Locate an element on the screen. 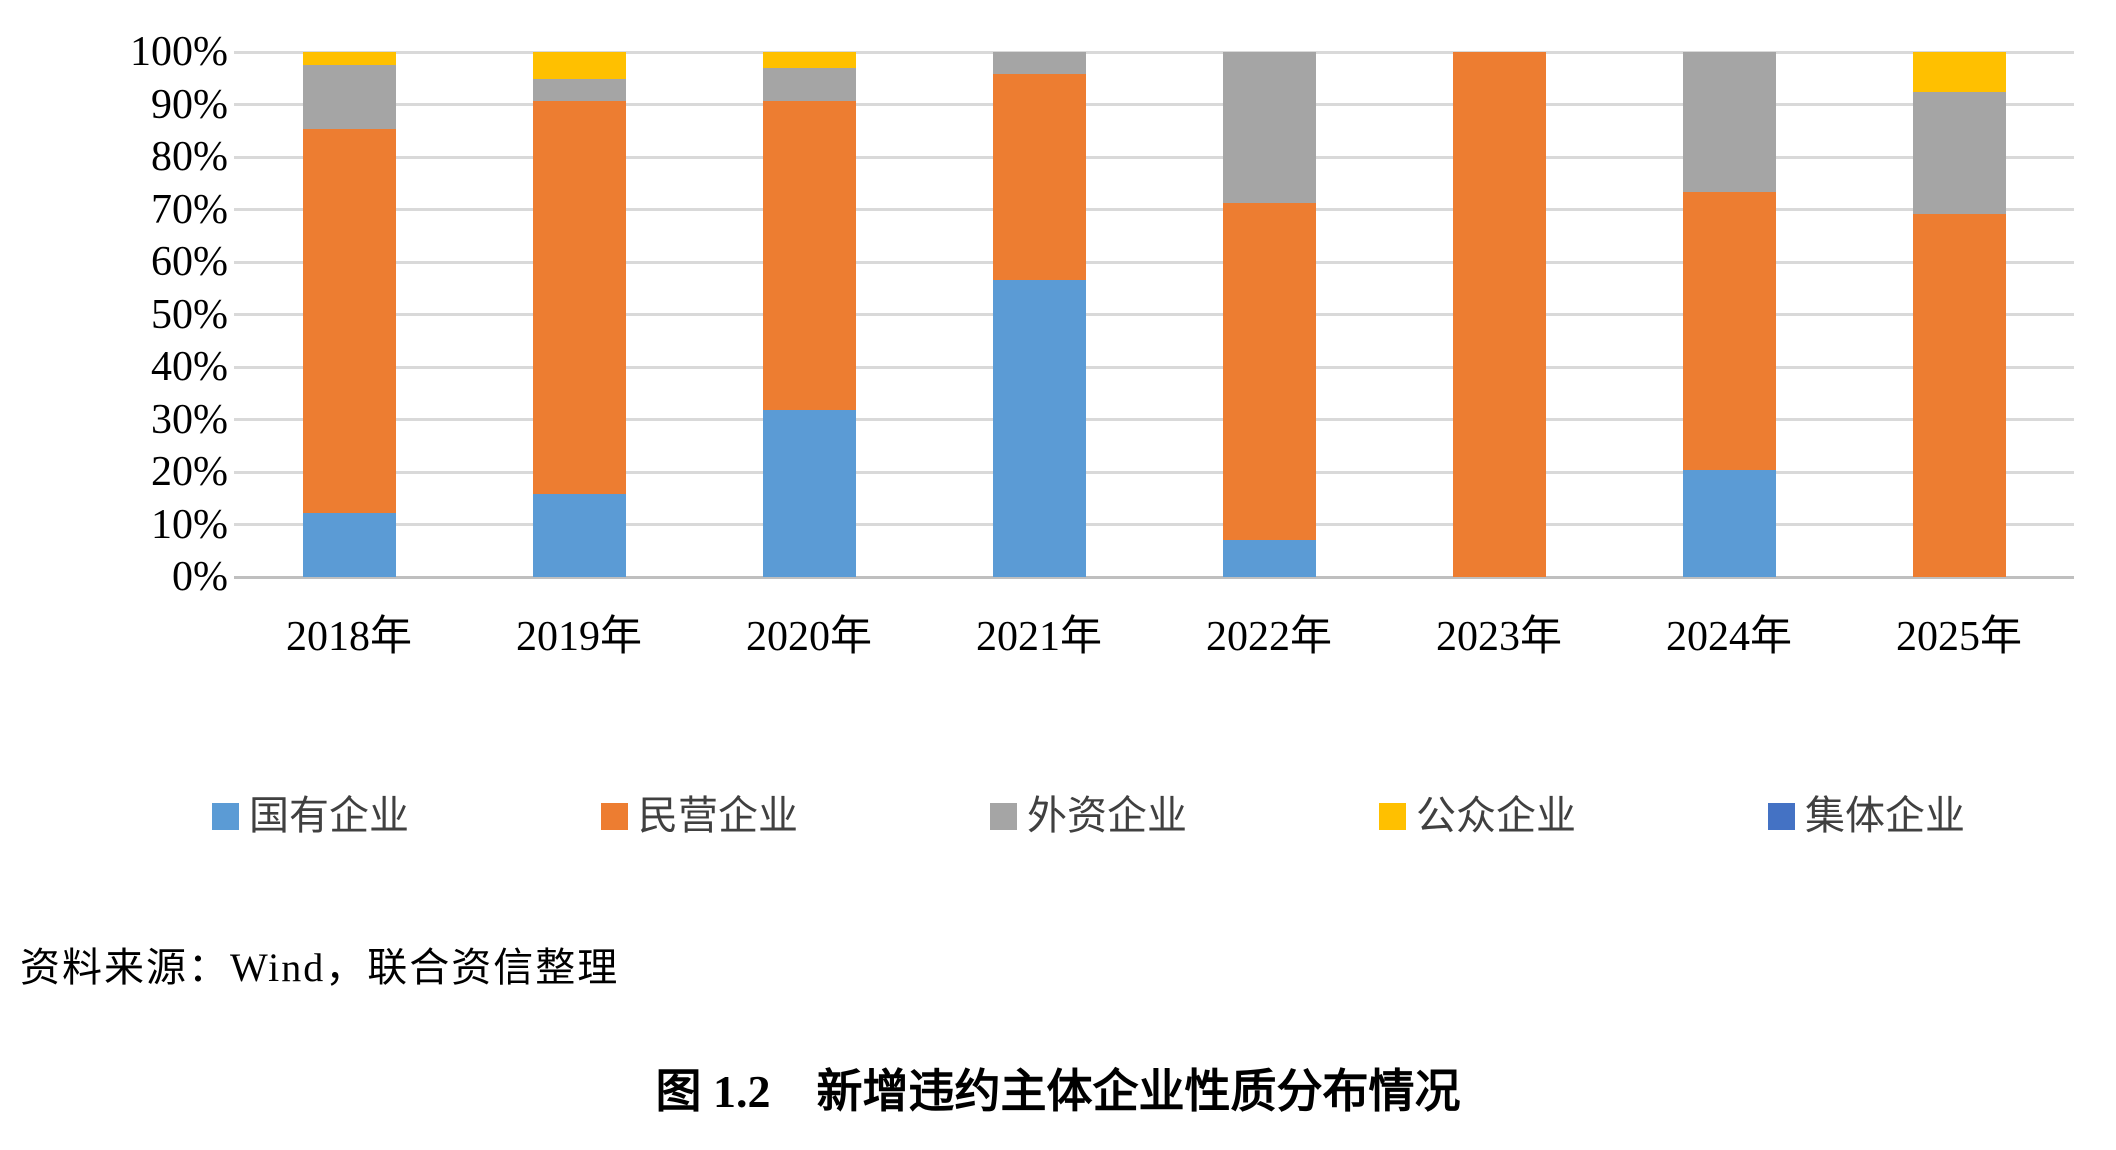  legend-item-collective: 集体企业 is located at coordinates (1866, 816).